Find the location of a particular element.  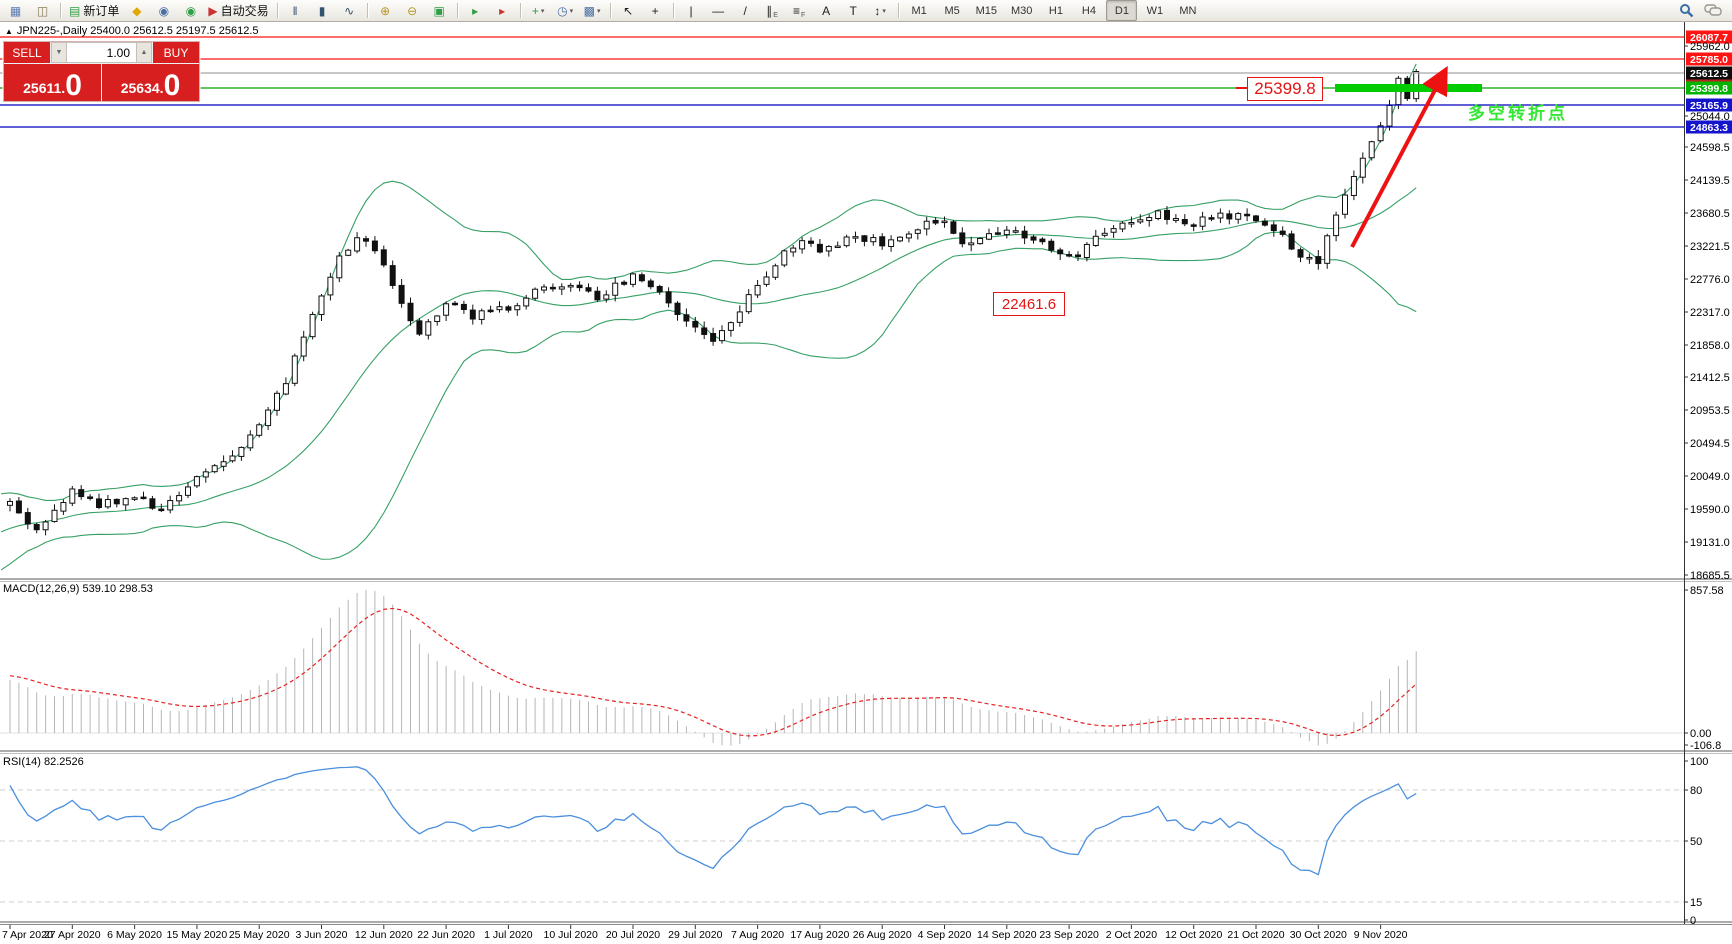

new-order-button: ▤ 新订单 is located at coordinates (94, 10).